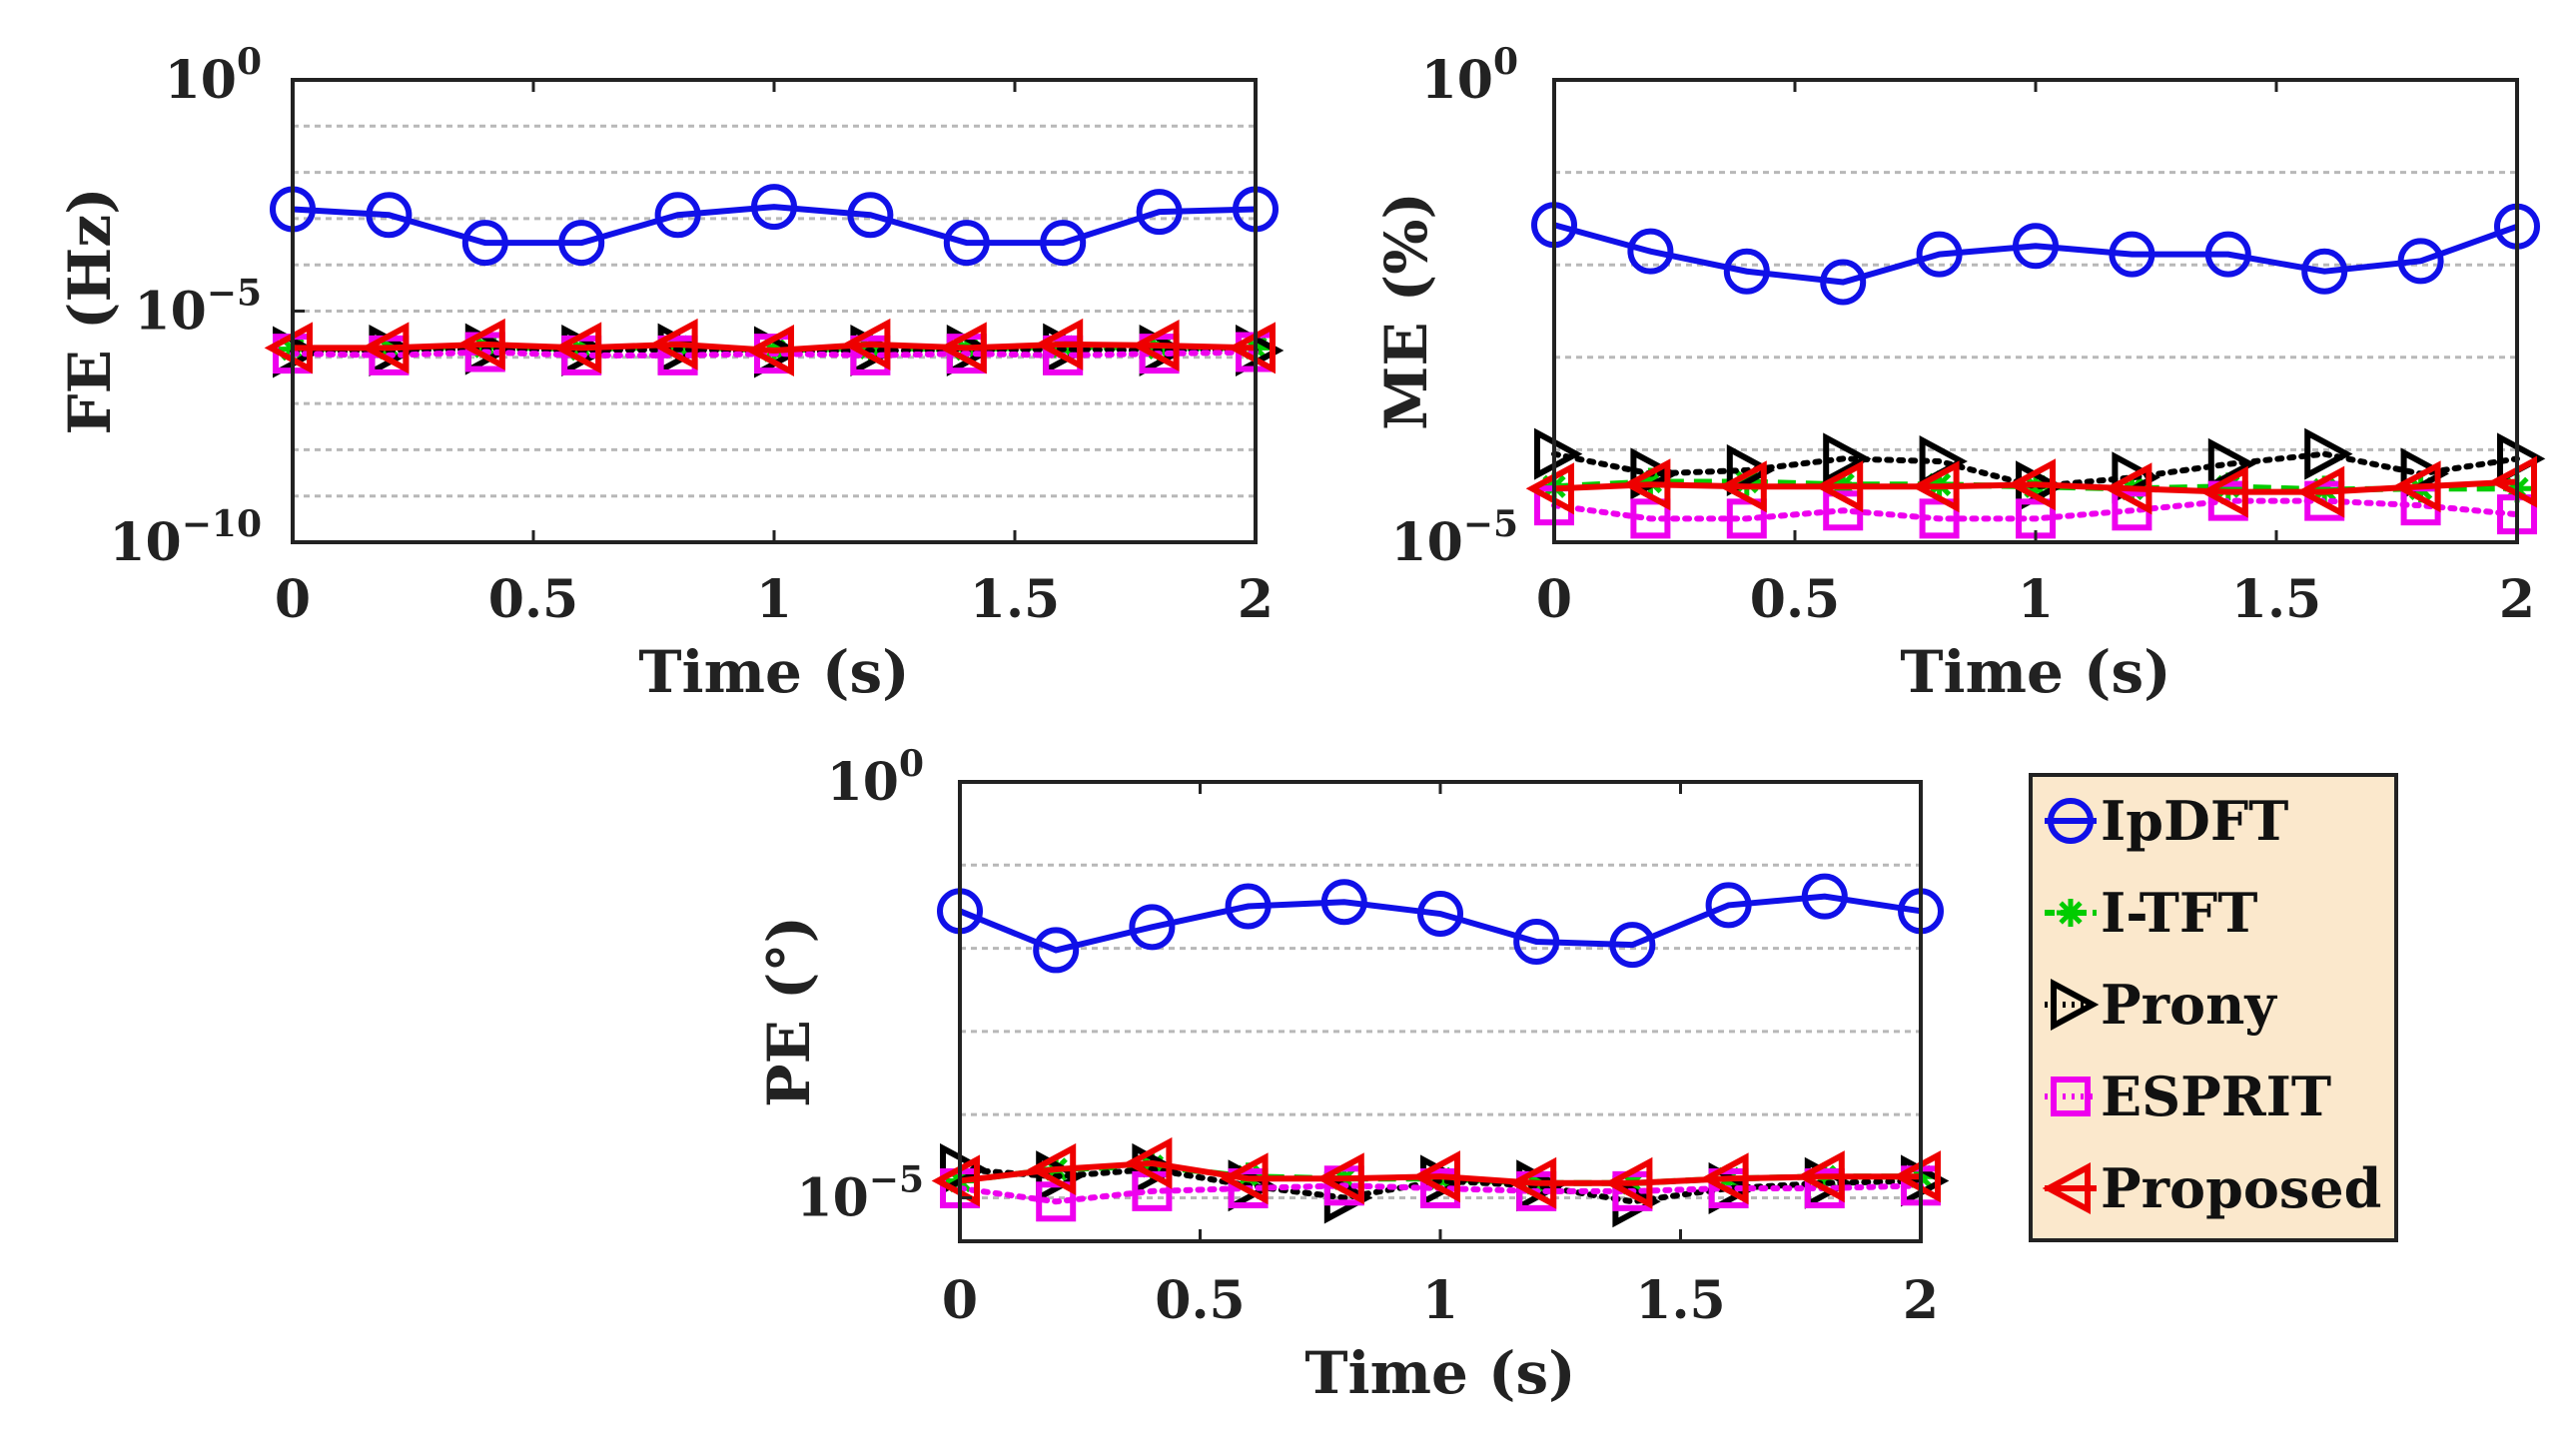 The image size is (2576, 1446). I want to click on marker-proposed-legend, so click(2067, 1188).